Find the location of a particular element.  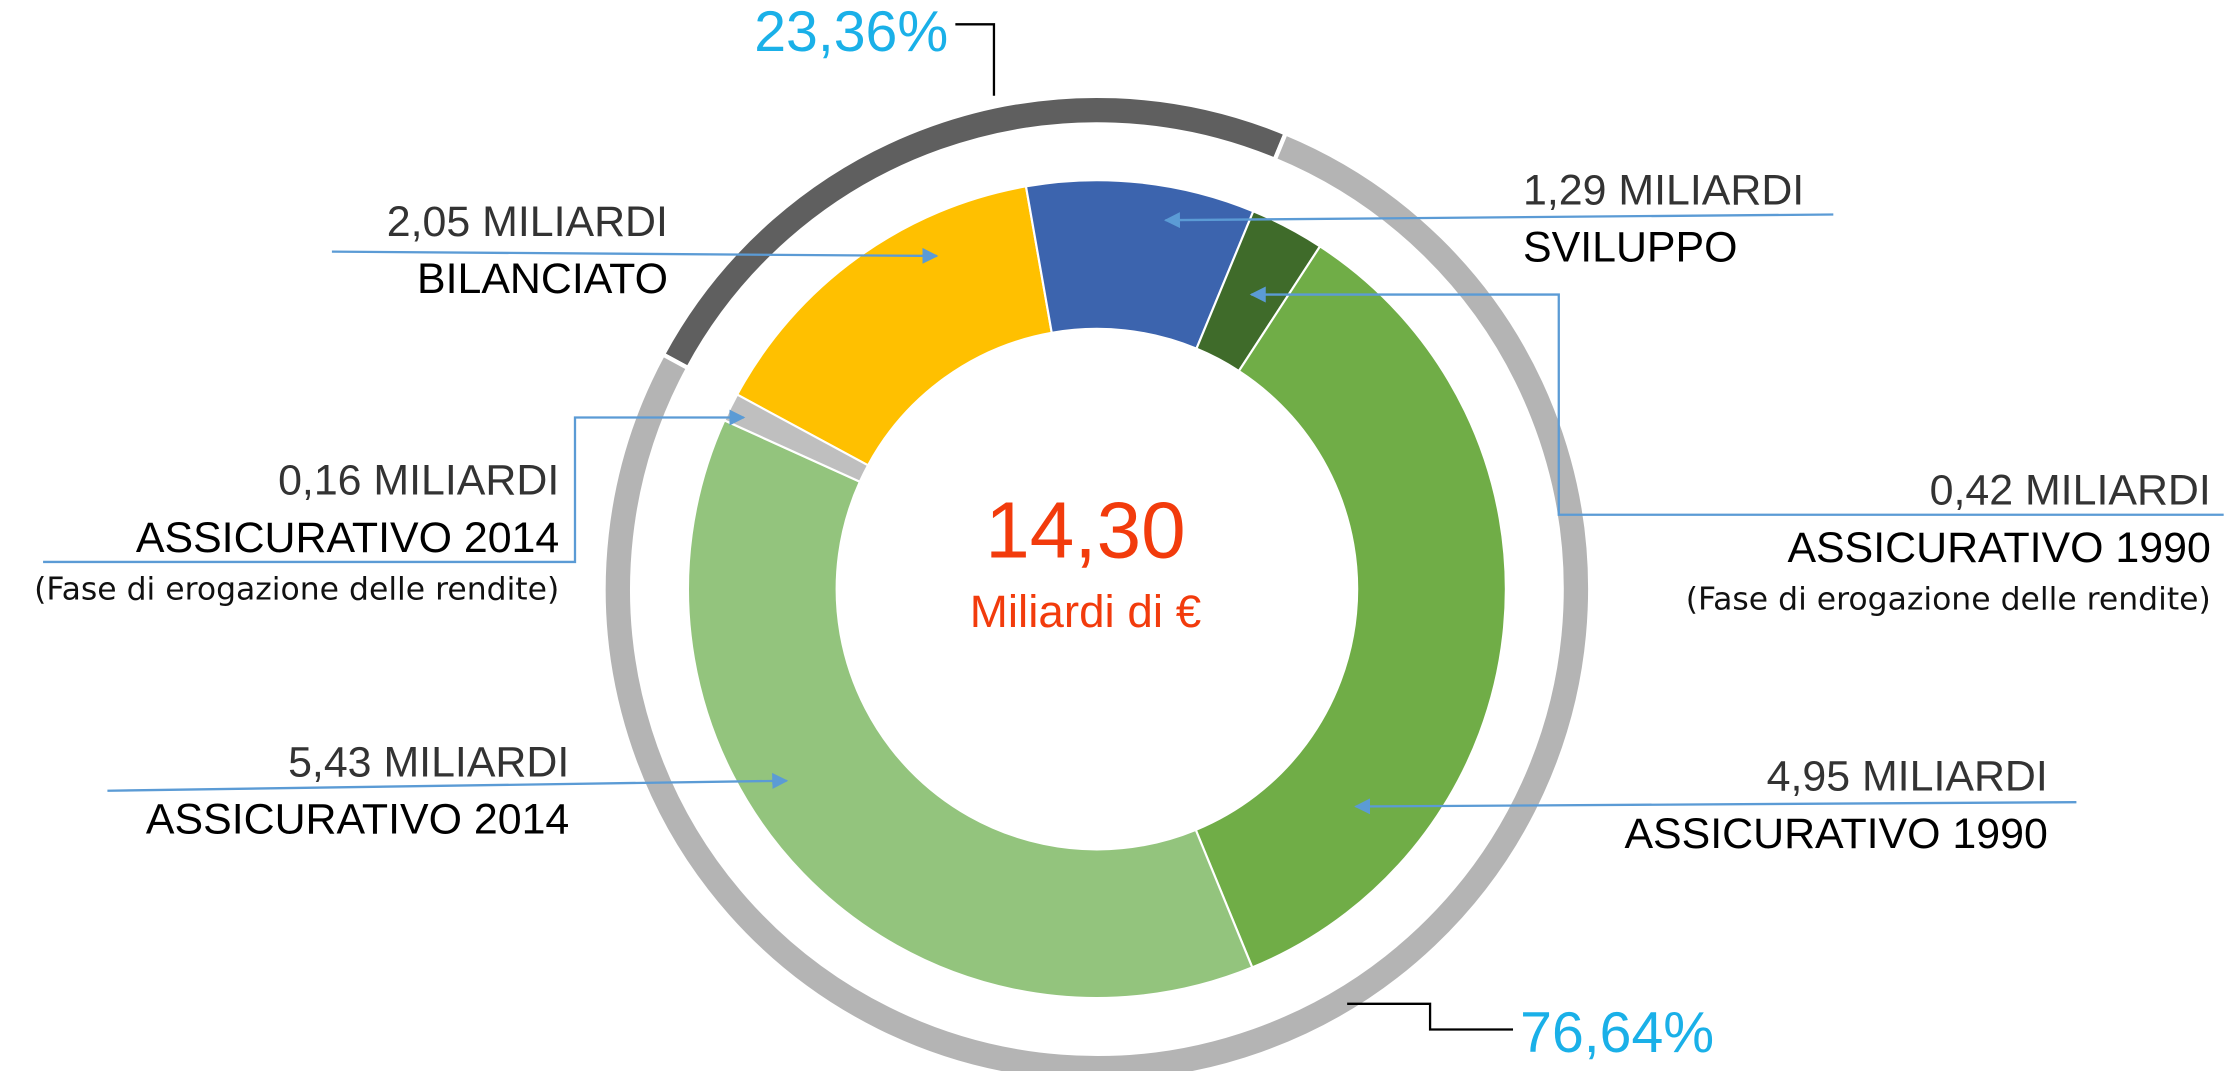

value-label: 5,43 MILIARDI is located at coordinates (428, 762).